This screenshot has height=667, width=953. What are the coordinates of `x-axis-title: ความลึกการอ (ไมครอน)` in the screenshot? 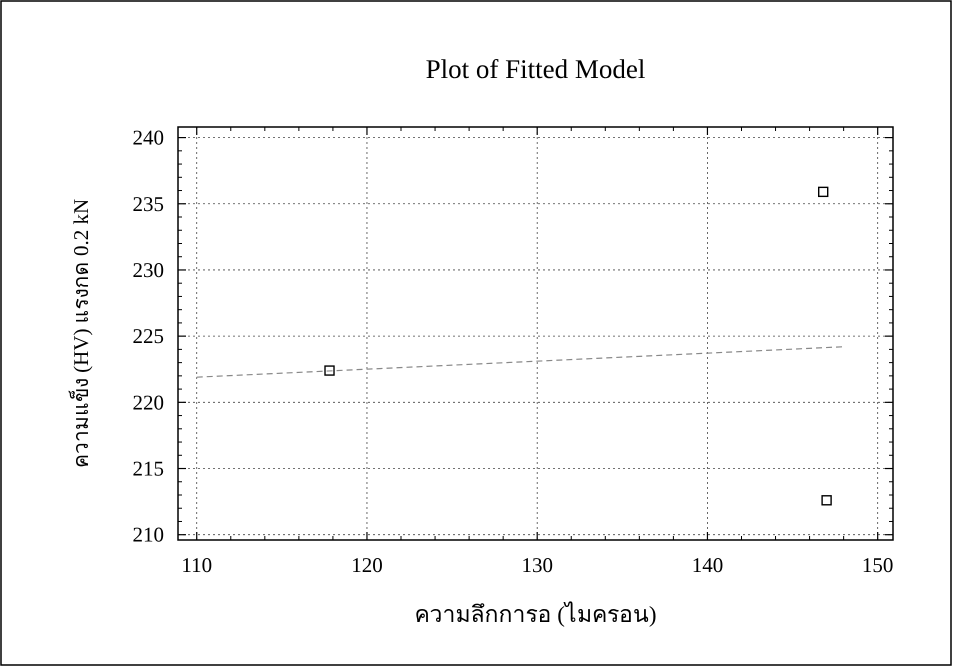 It's located at (535, 614).